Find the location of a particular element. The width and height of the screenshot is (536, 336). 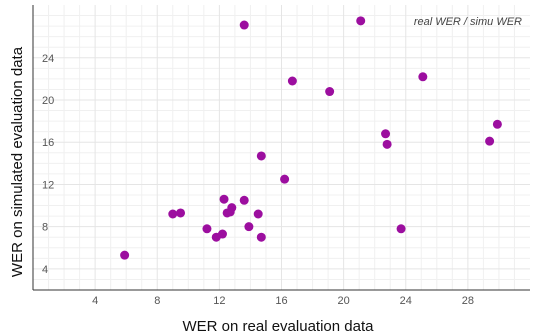

y-tick-label: 20 is located at coordinates (48, 101).